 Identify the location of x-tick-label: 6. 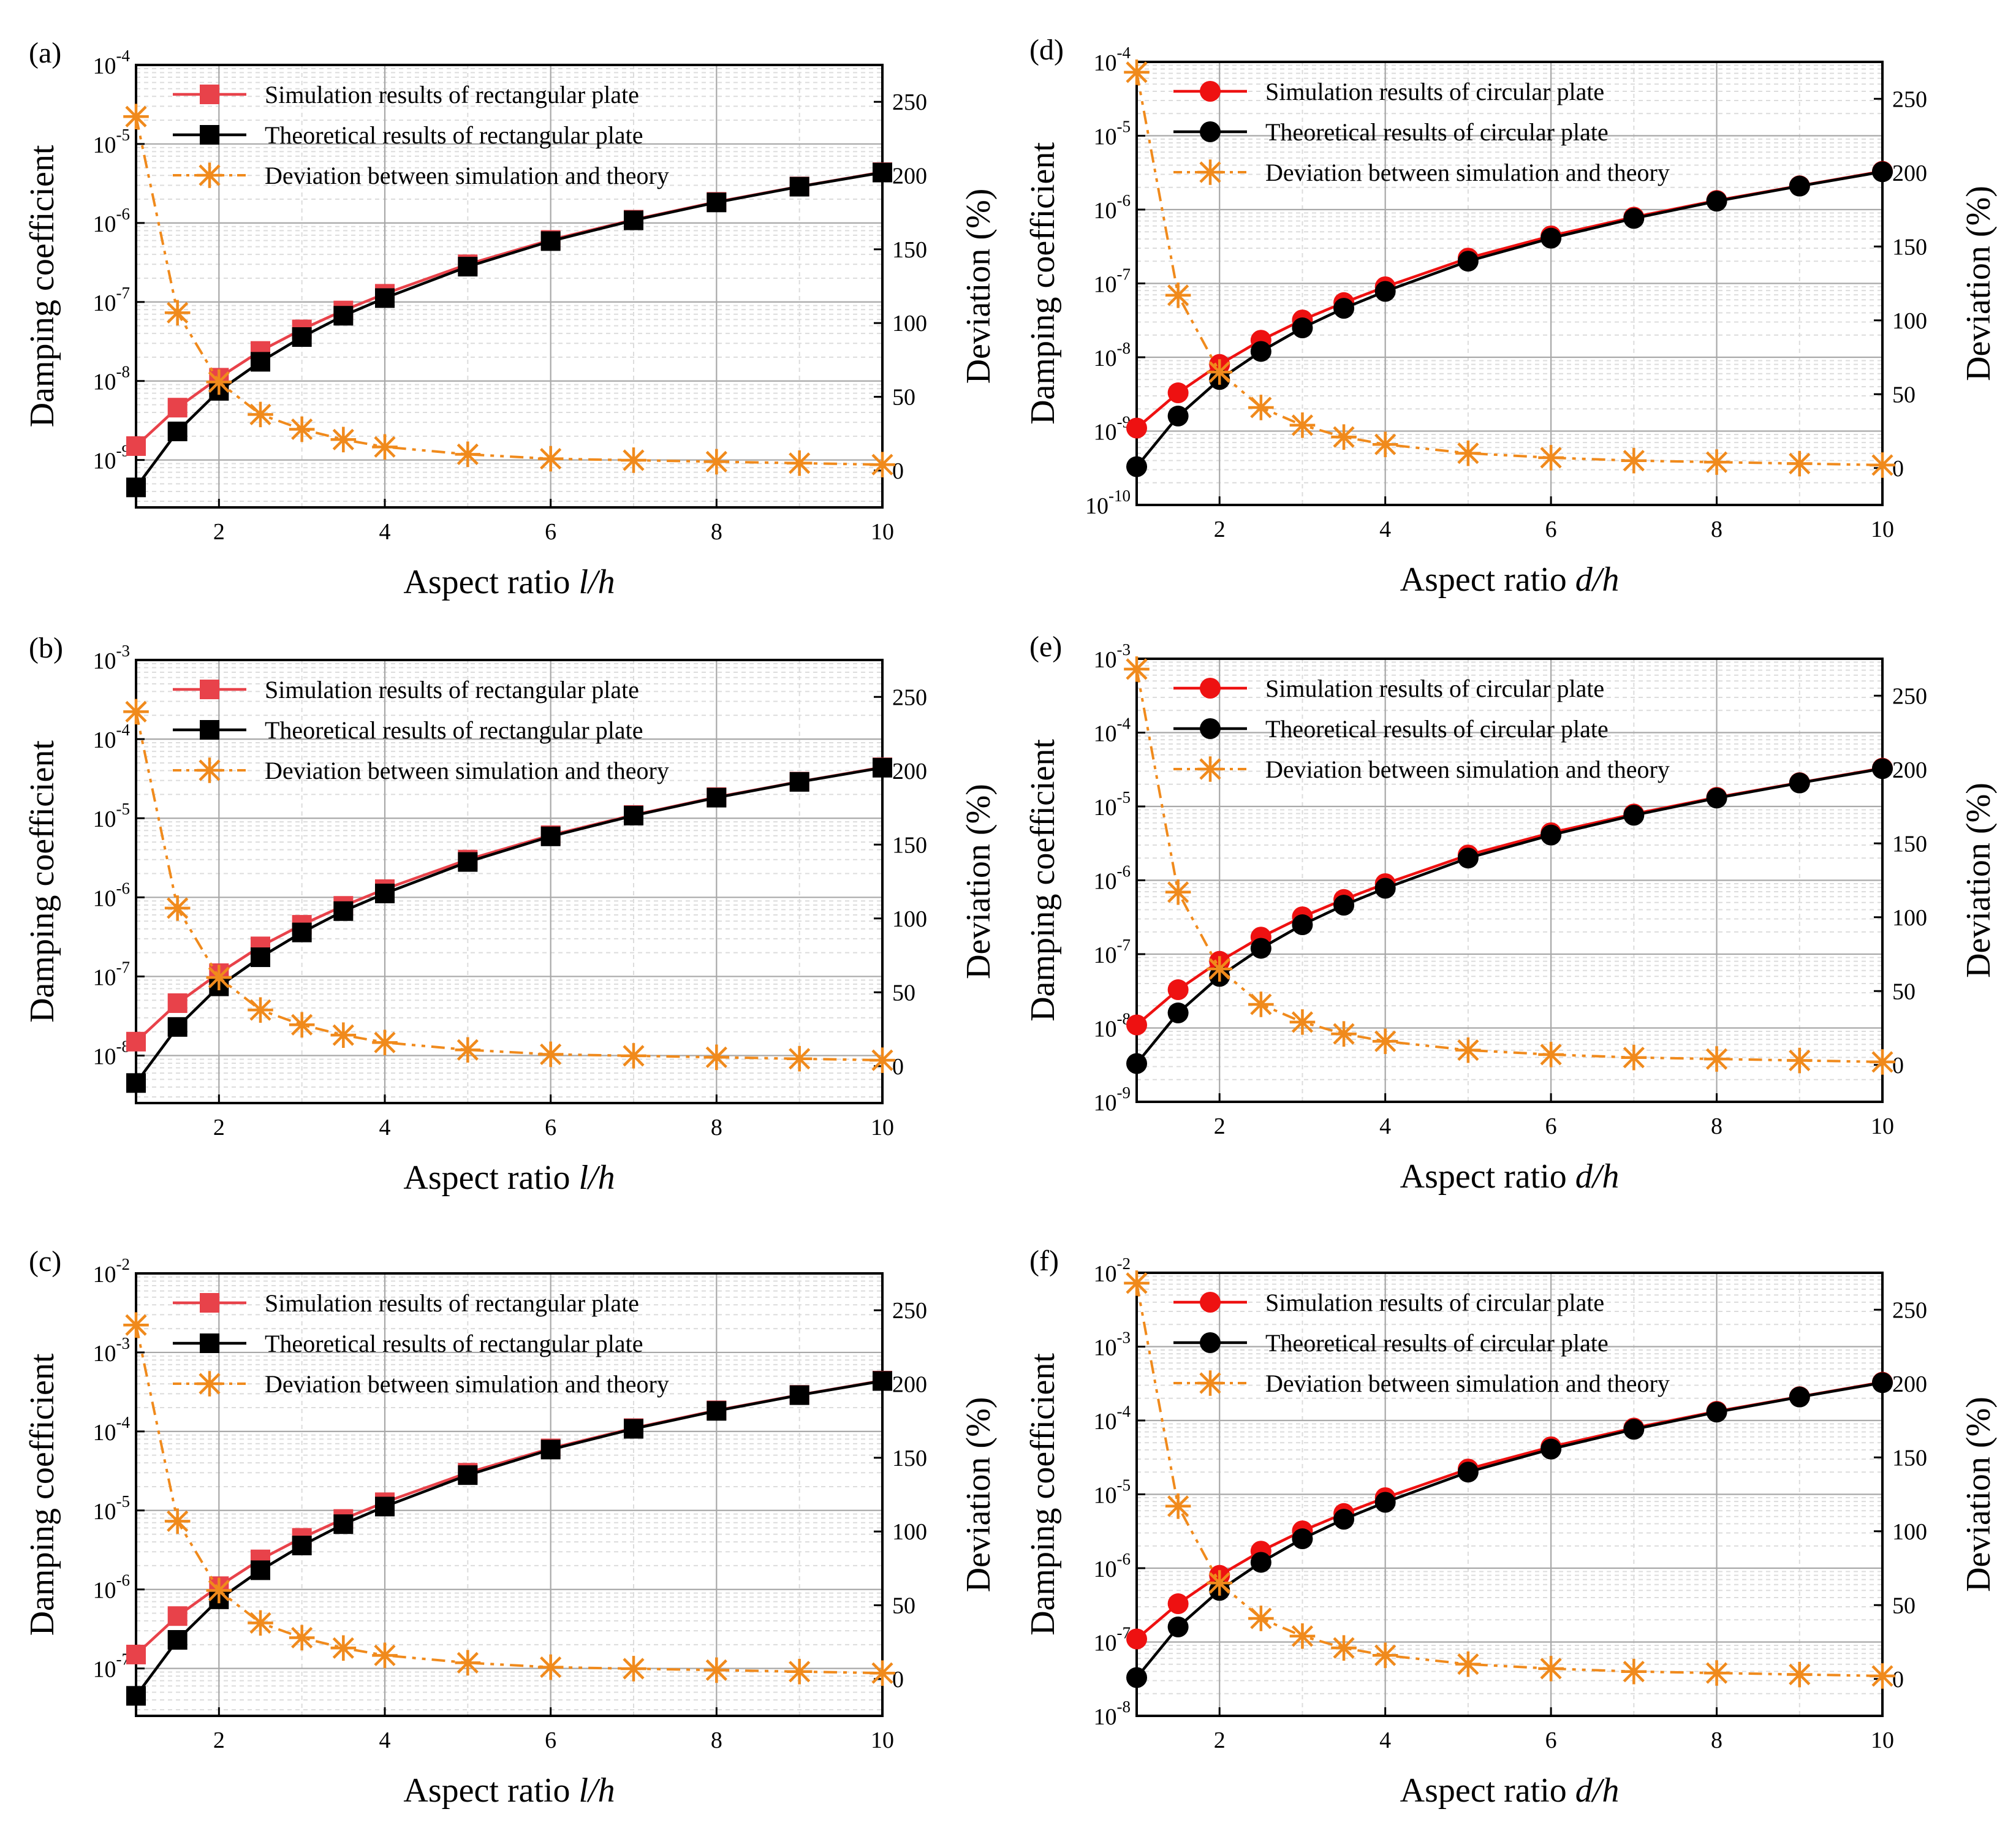
(550, 1127).